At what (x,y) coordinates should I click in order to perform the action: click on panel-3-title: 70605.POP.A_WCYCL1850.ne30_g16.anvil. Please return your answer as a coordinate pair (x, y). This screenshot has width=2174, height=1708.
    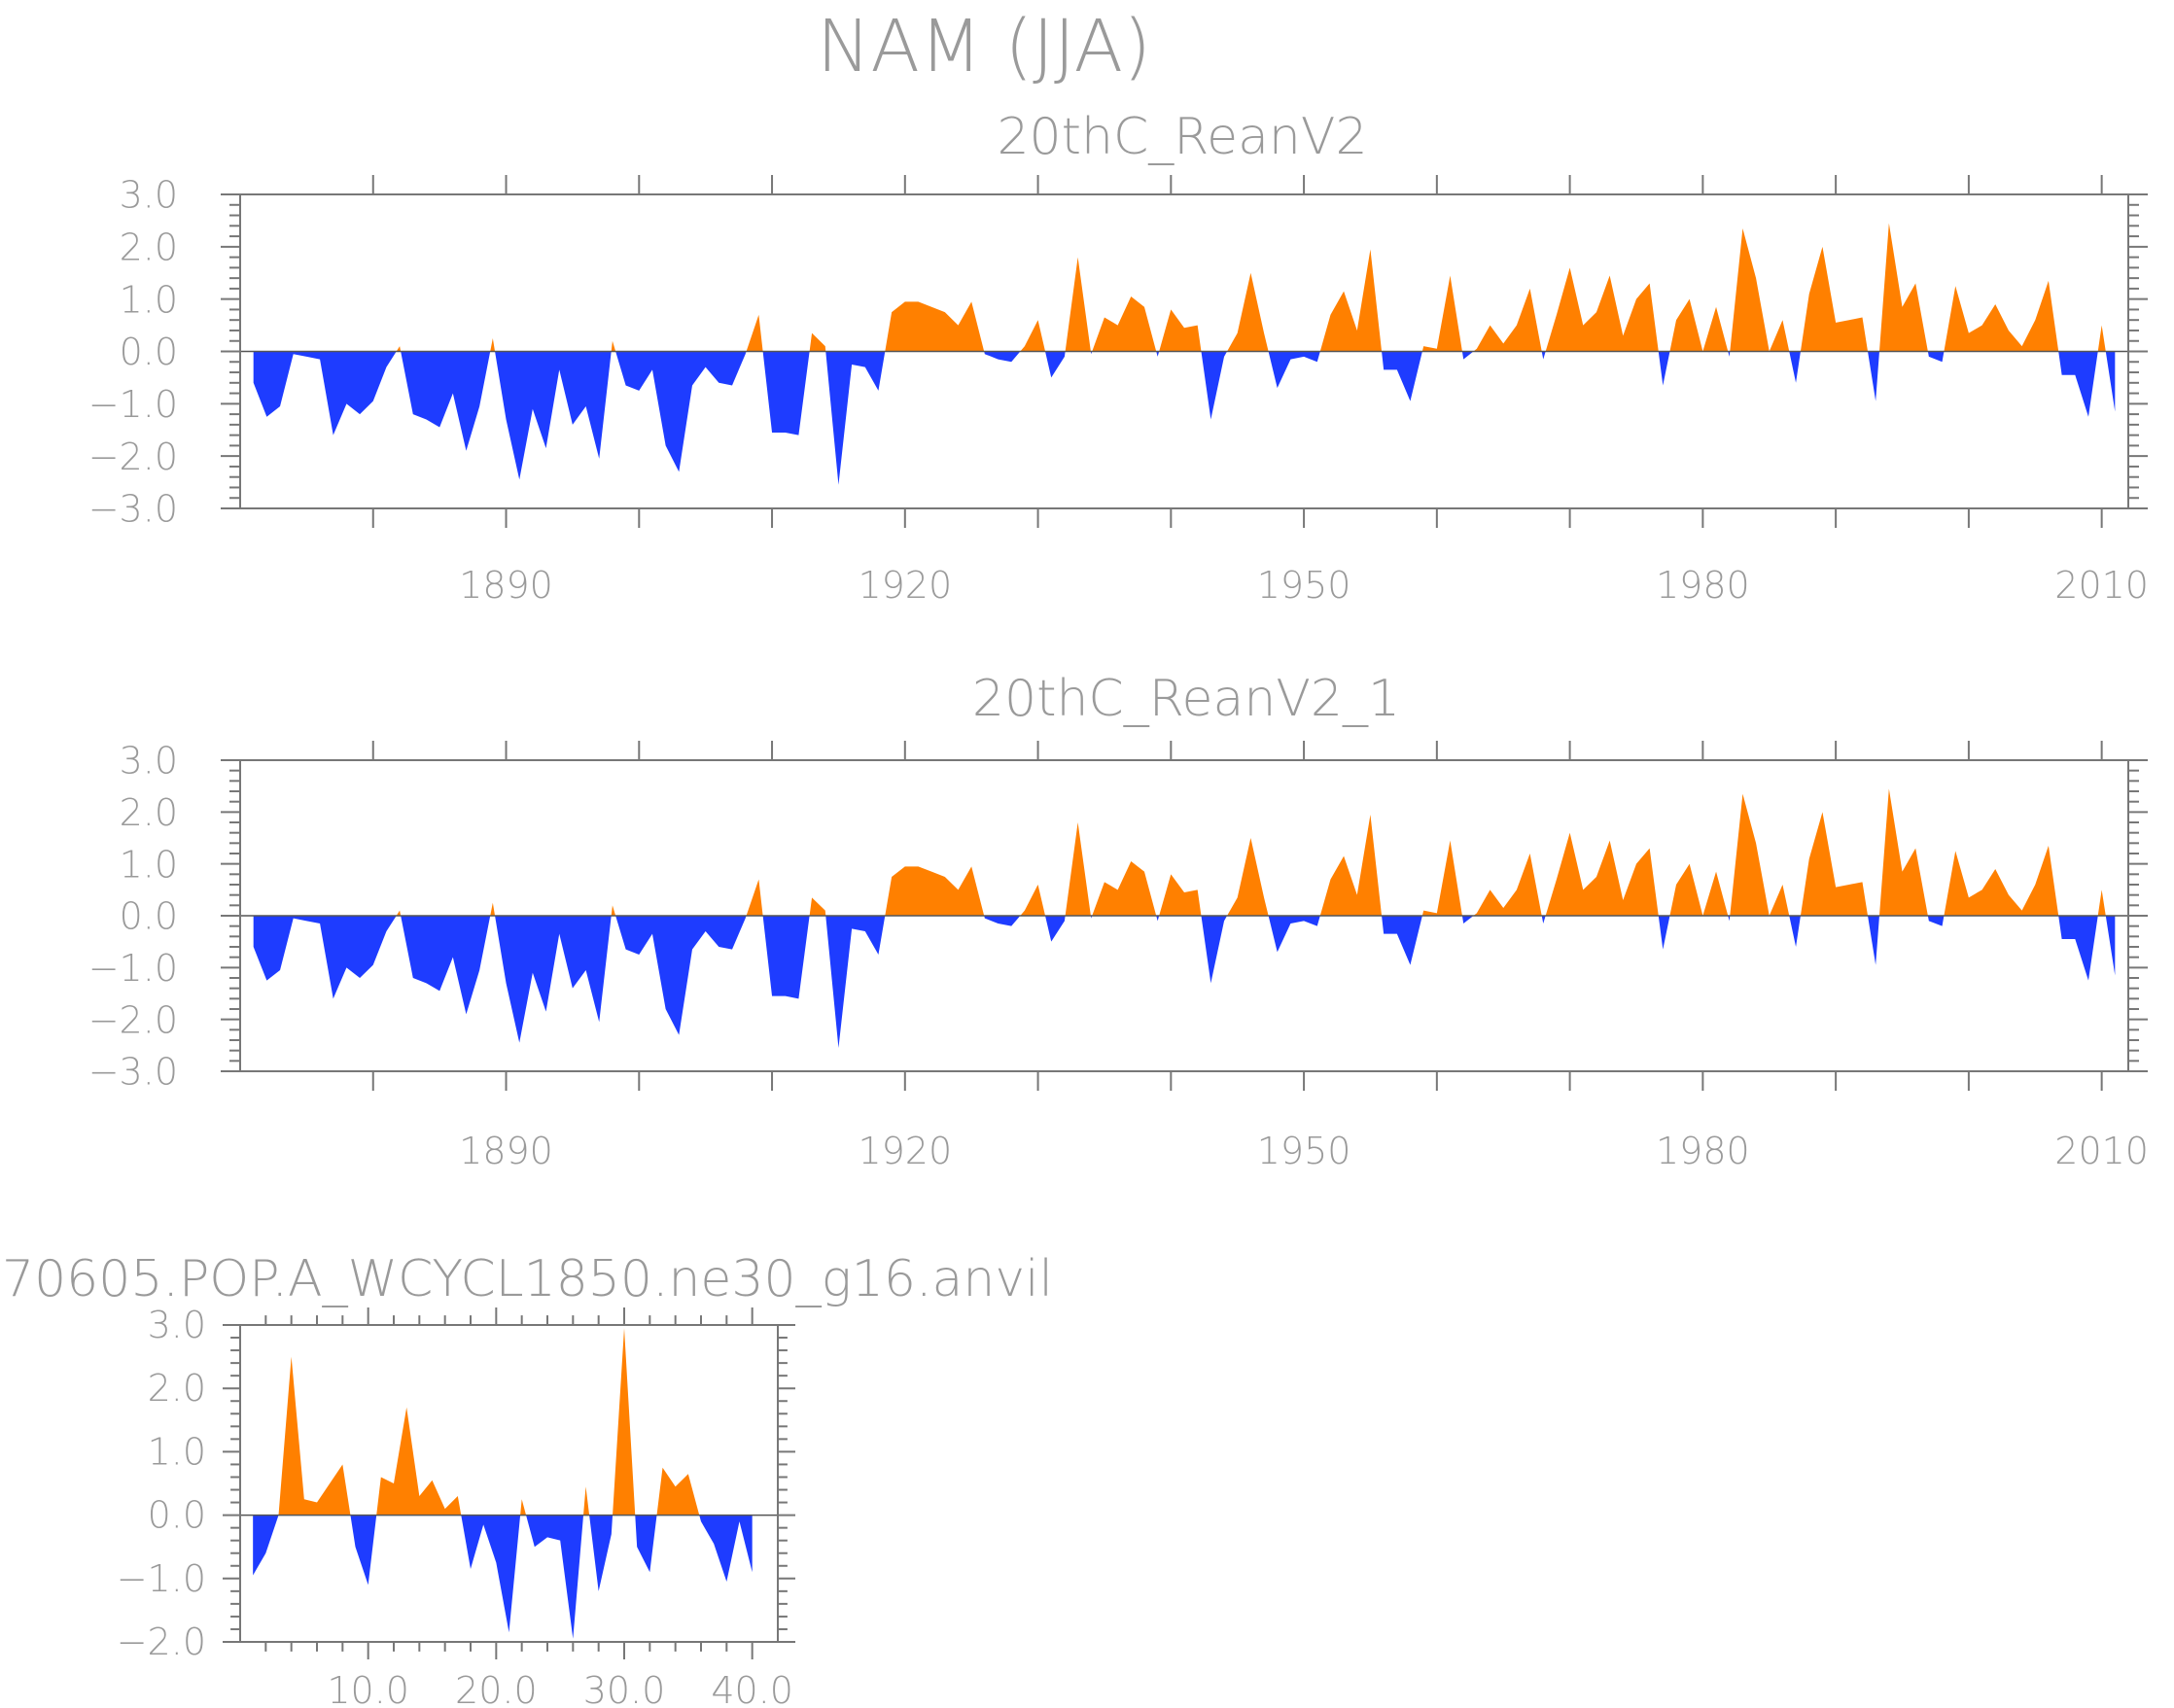
    Looking at the image, I should click on (527, 1279).